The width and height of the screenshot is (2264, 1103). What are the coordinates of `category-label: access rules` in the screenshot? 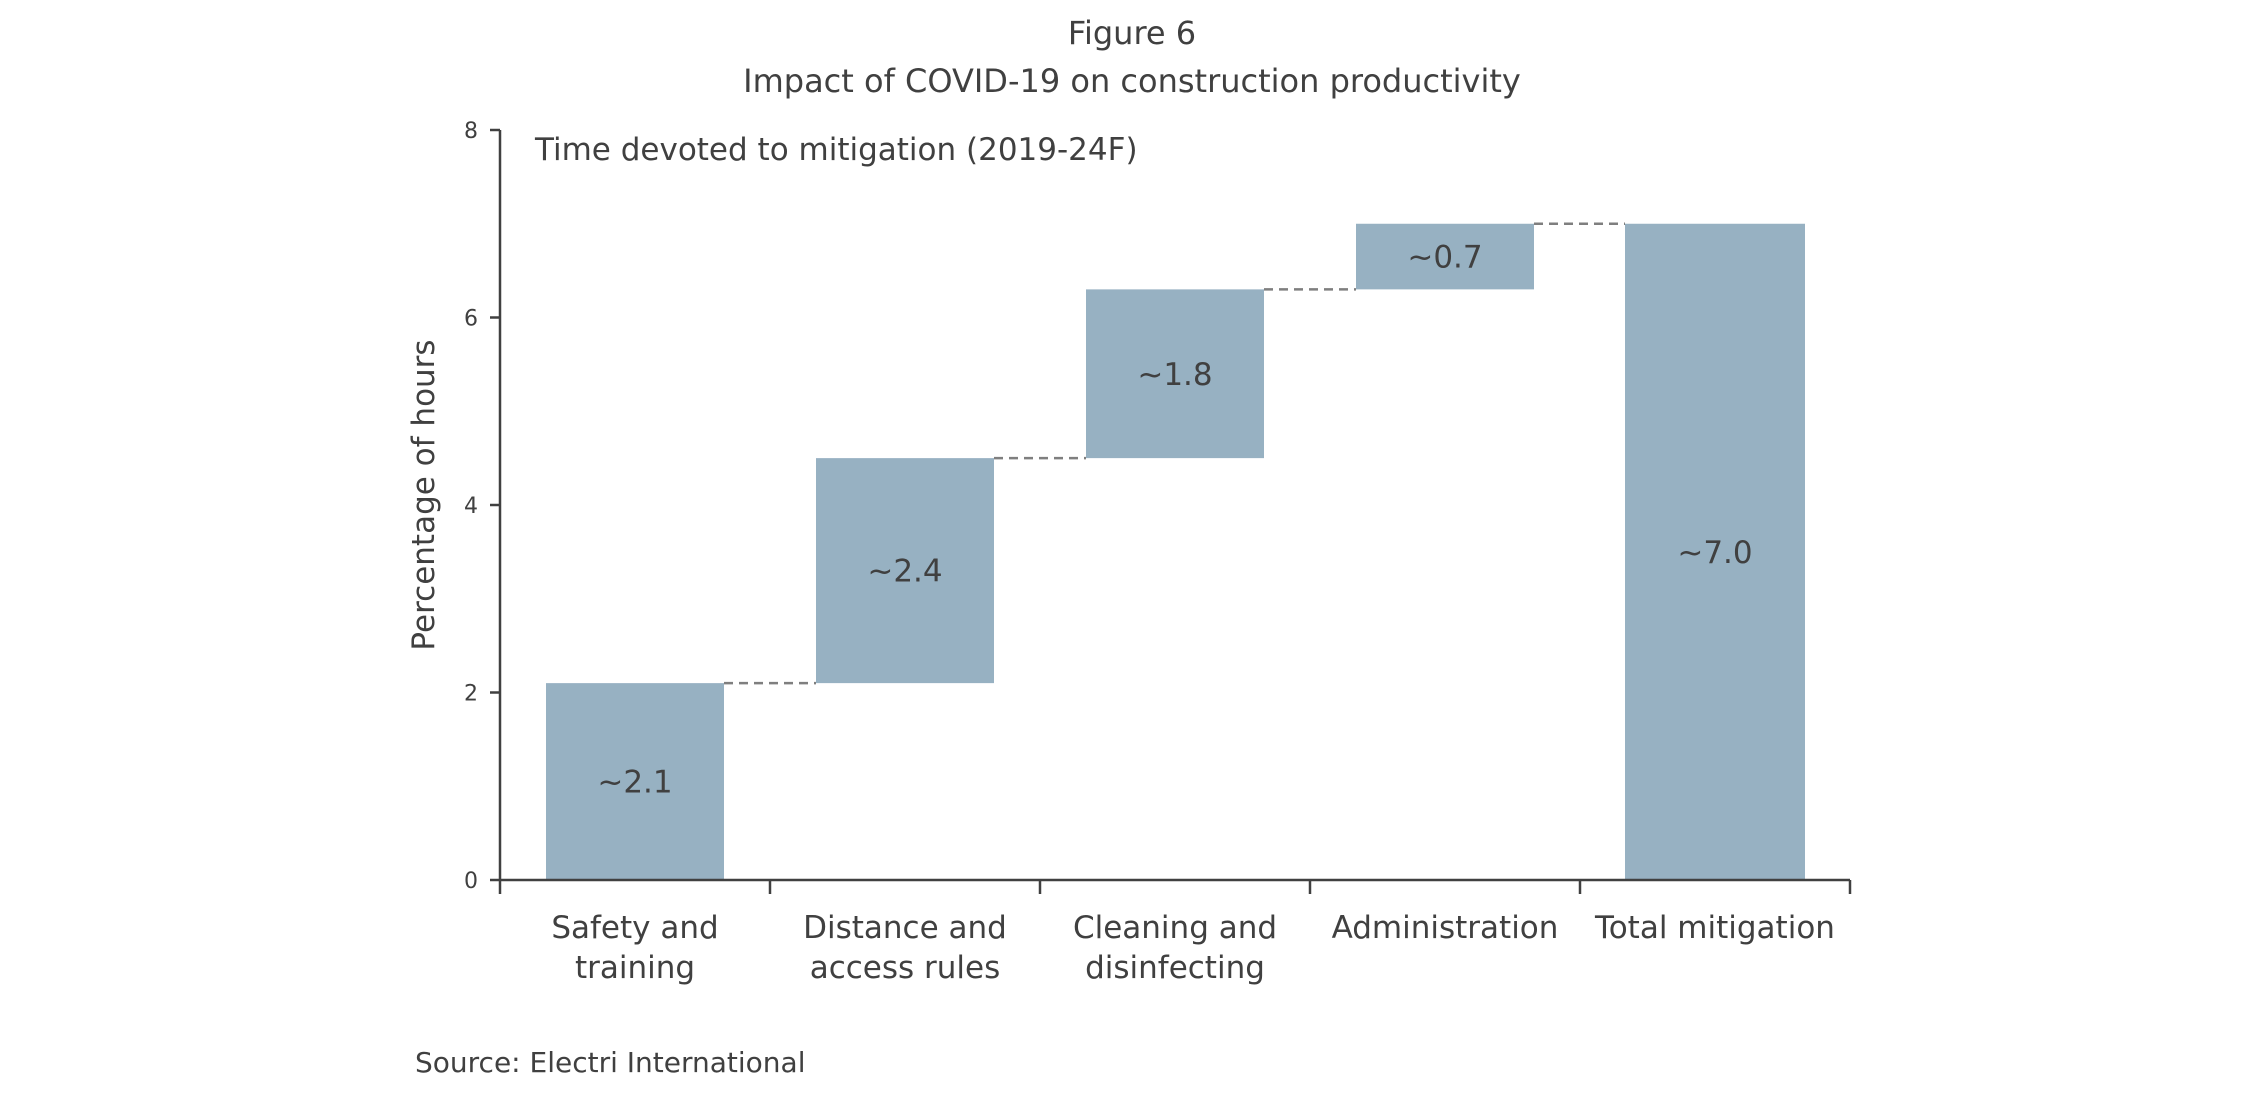 It's located at (905, 968).